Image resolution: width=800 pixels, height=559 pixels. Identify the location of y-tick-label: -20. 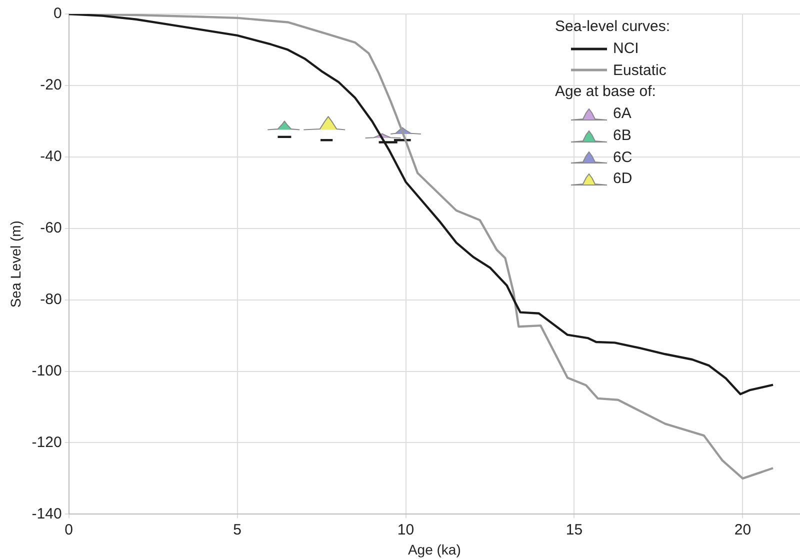
(51, 85).